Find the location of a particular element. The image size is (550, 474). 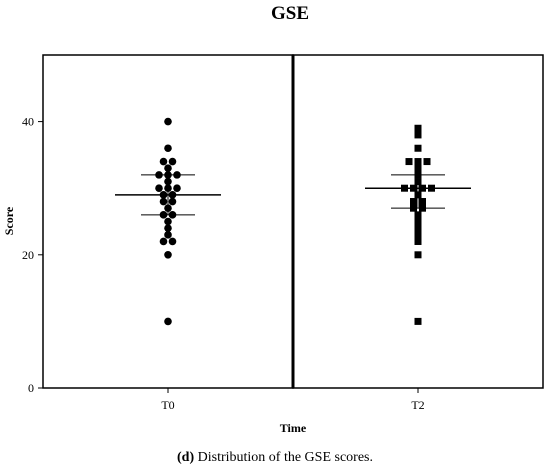

x-tick-label: T2 is located at coordinates (417, 405).